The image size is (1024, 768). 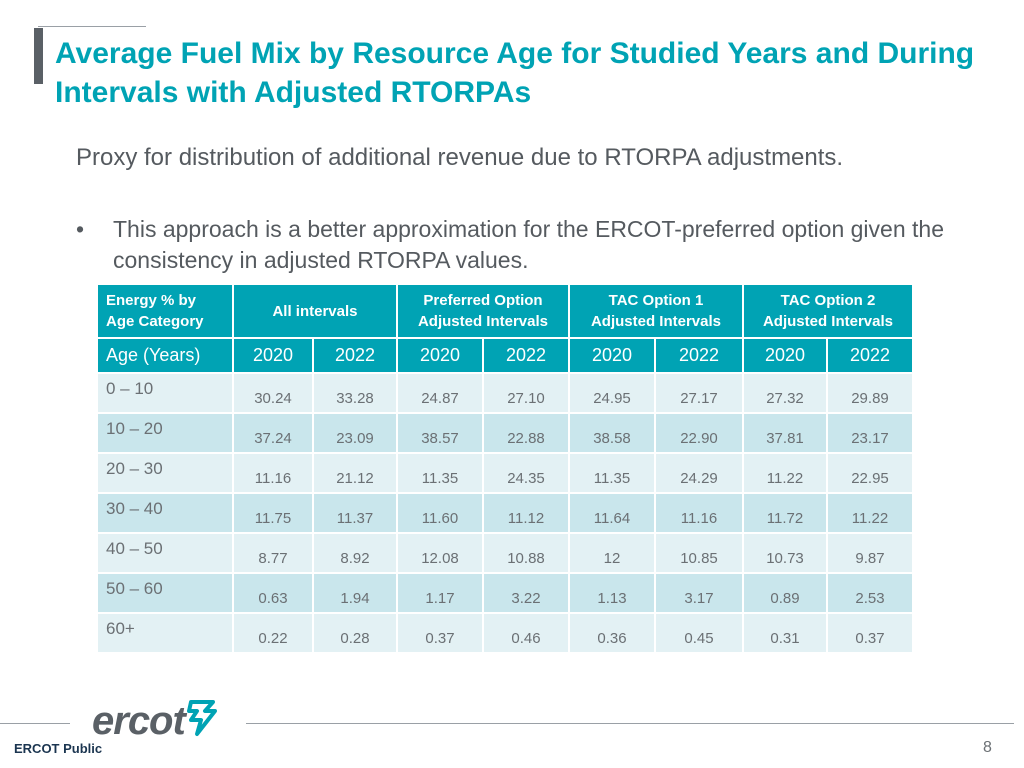 I want to click on value-cell: 38.58, so click(x=612, y=433).